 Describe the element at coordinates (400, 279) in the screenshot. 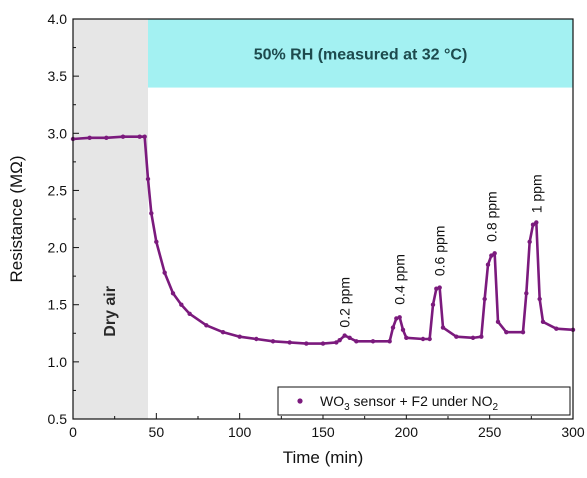

I see `concentration-label: 0.4 ppm` at that location.